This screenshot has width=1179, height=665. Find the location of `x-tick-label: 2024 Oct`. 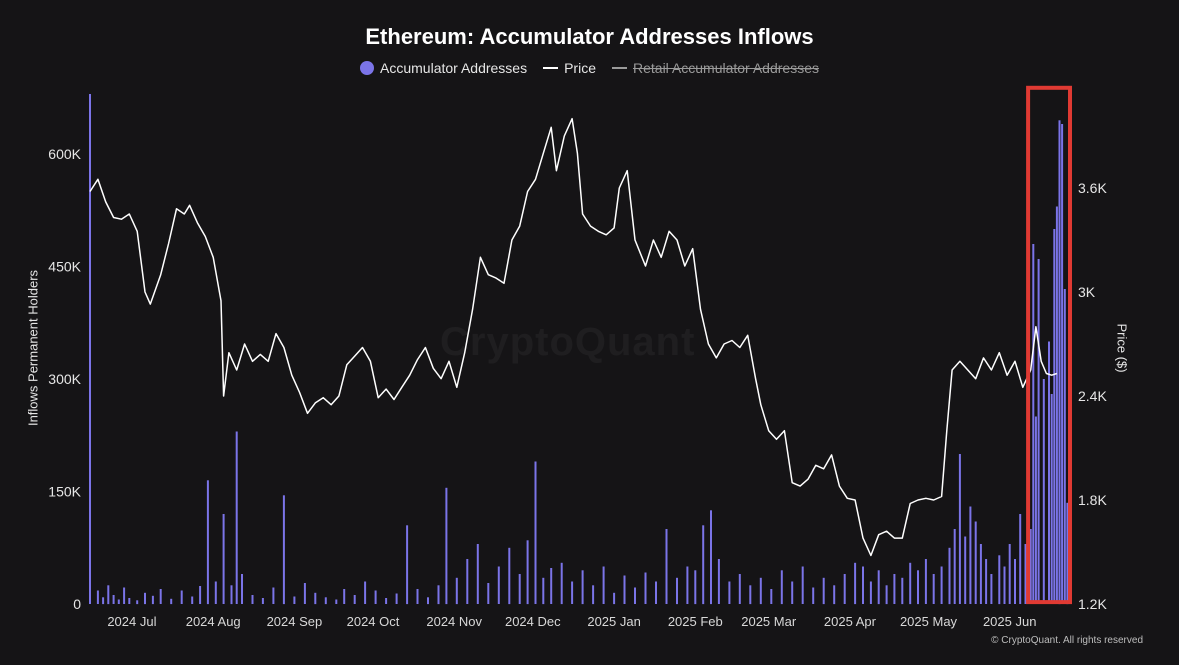

x-tick-label: 2024 Oct is located at coordinates (373, 621).